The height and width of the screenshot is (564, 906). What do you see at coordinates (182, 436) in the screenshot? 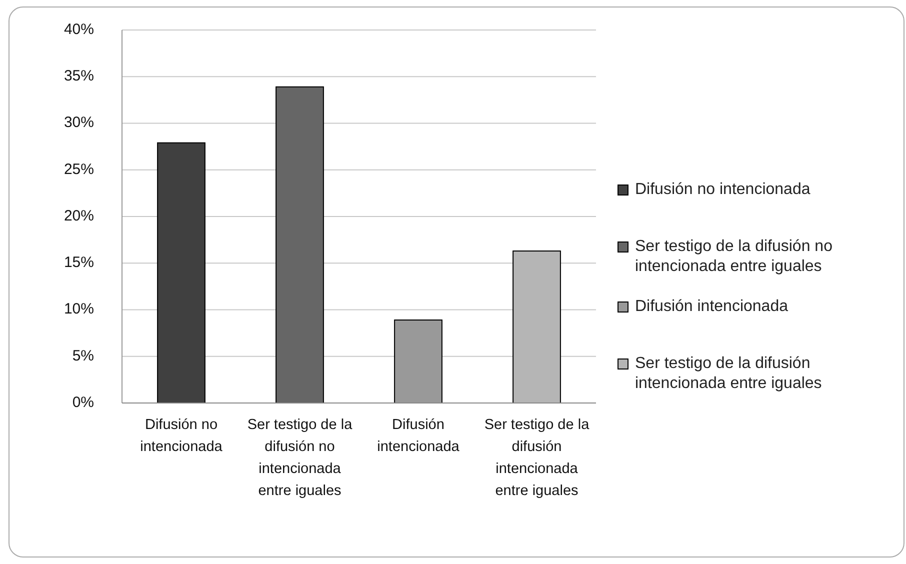
I see `x-tick-label: Difusión no intencionada` at bounding box center [182, 436].